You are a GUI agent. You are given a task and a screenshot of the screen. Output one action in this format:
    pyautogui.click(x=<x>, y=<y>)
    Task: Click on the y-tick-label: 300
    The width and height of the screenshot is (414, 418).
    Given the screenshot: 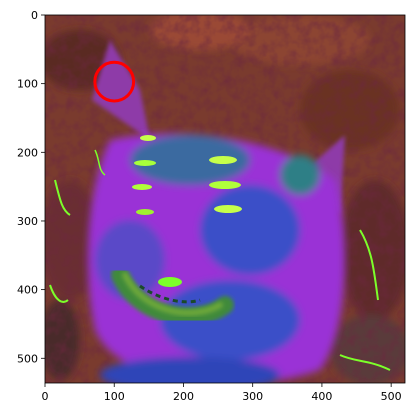 What is the action you would take?
    pyautogui.click(x=27, y=221)
    